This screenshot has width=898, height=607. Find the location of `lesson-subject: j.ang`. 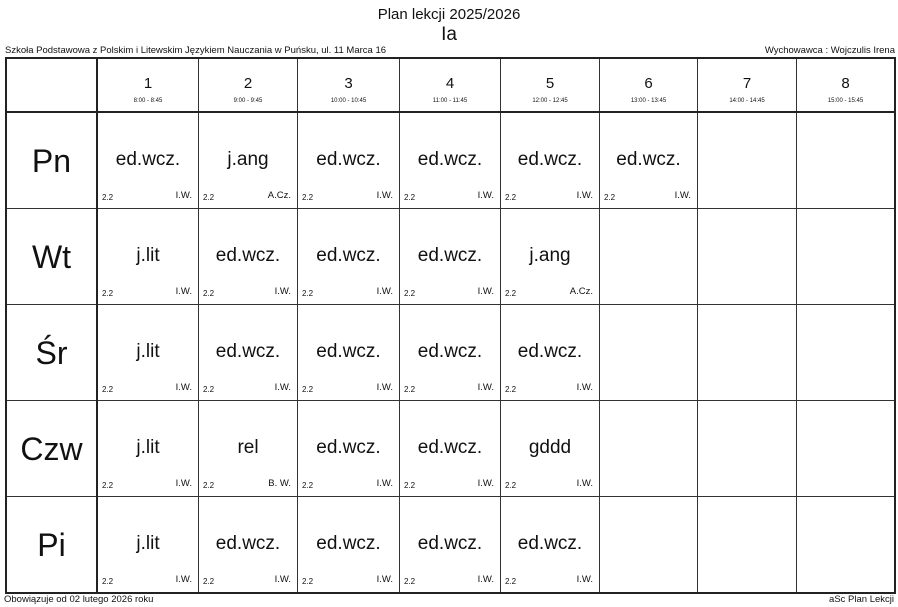

lesson-subject: j.ang is located at coordinates (248, 159).